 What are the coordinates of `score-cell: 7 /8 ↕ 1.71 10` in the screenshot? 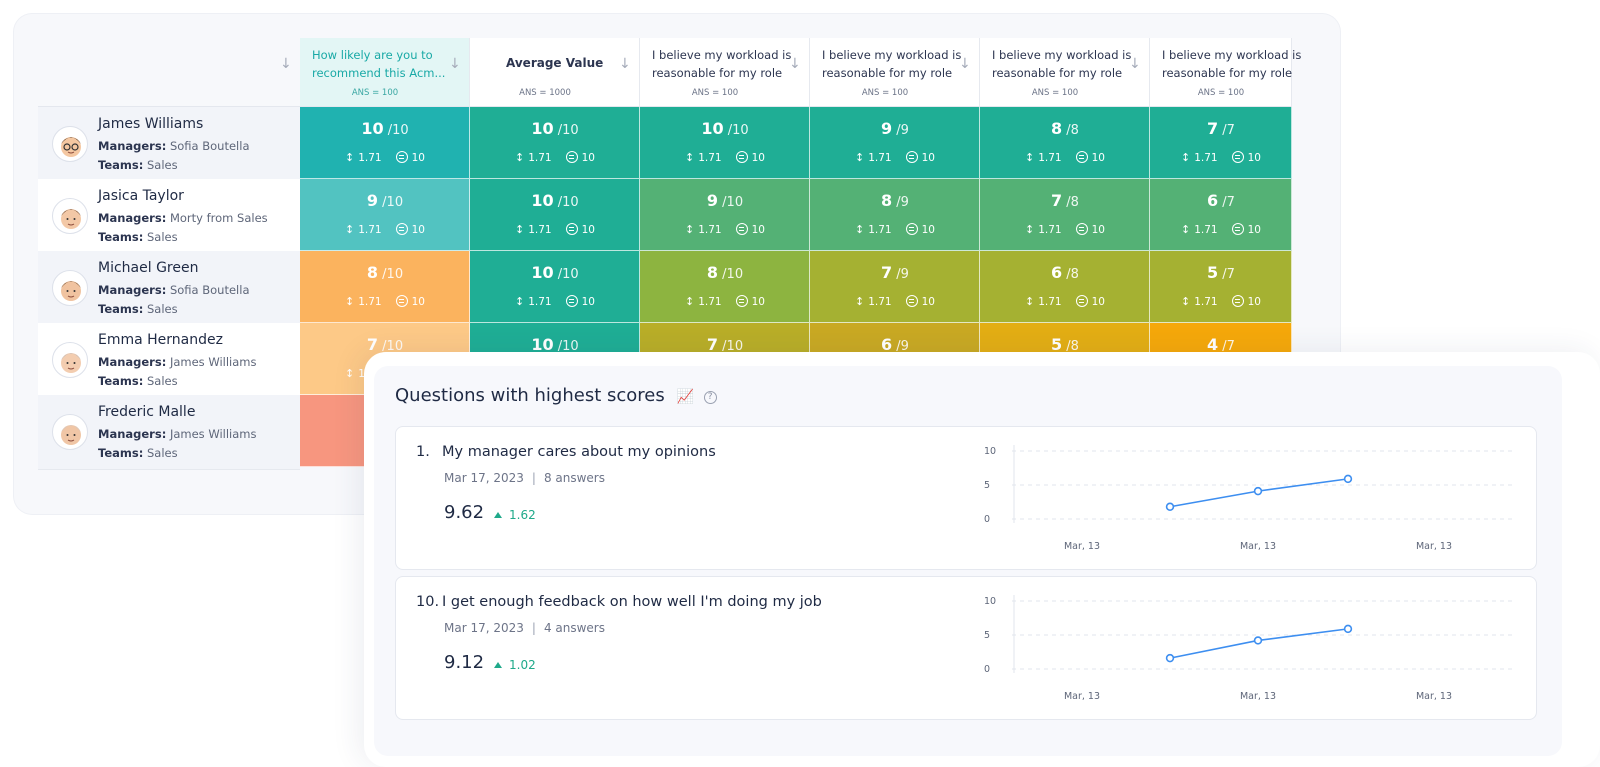 It's located at (1065, 215).